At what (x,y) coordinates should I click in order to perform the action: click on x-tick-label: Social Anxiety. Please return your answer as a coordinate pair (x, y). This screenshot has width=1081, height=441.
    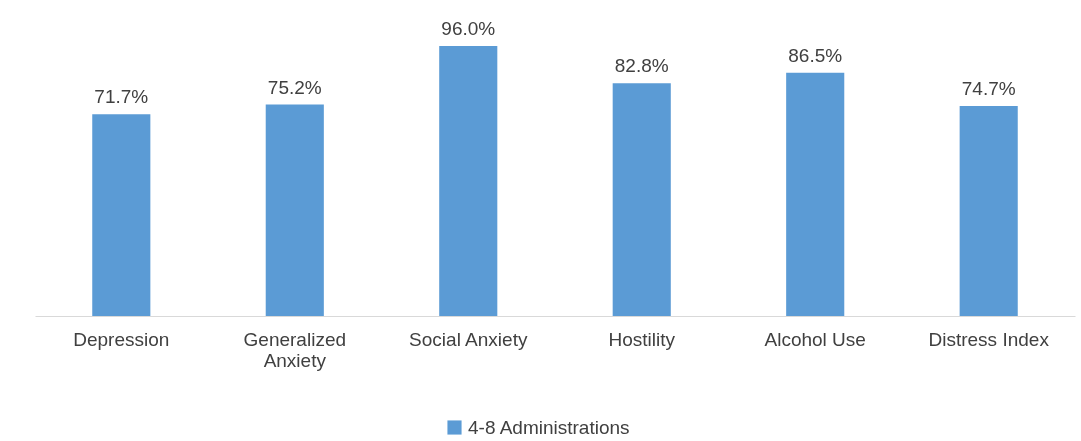
    Looking at the image, I should click on (468, 339).